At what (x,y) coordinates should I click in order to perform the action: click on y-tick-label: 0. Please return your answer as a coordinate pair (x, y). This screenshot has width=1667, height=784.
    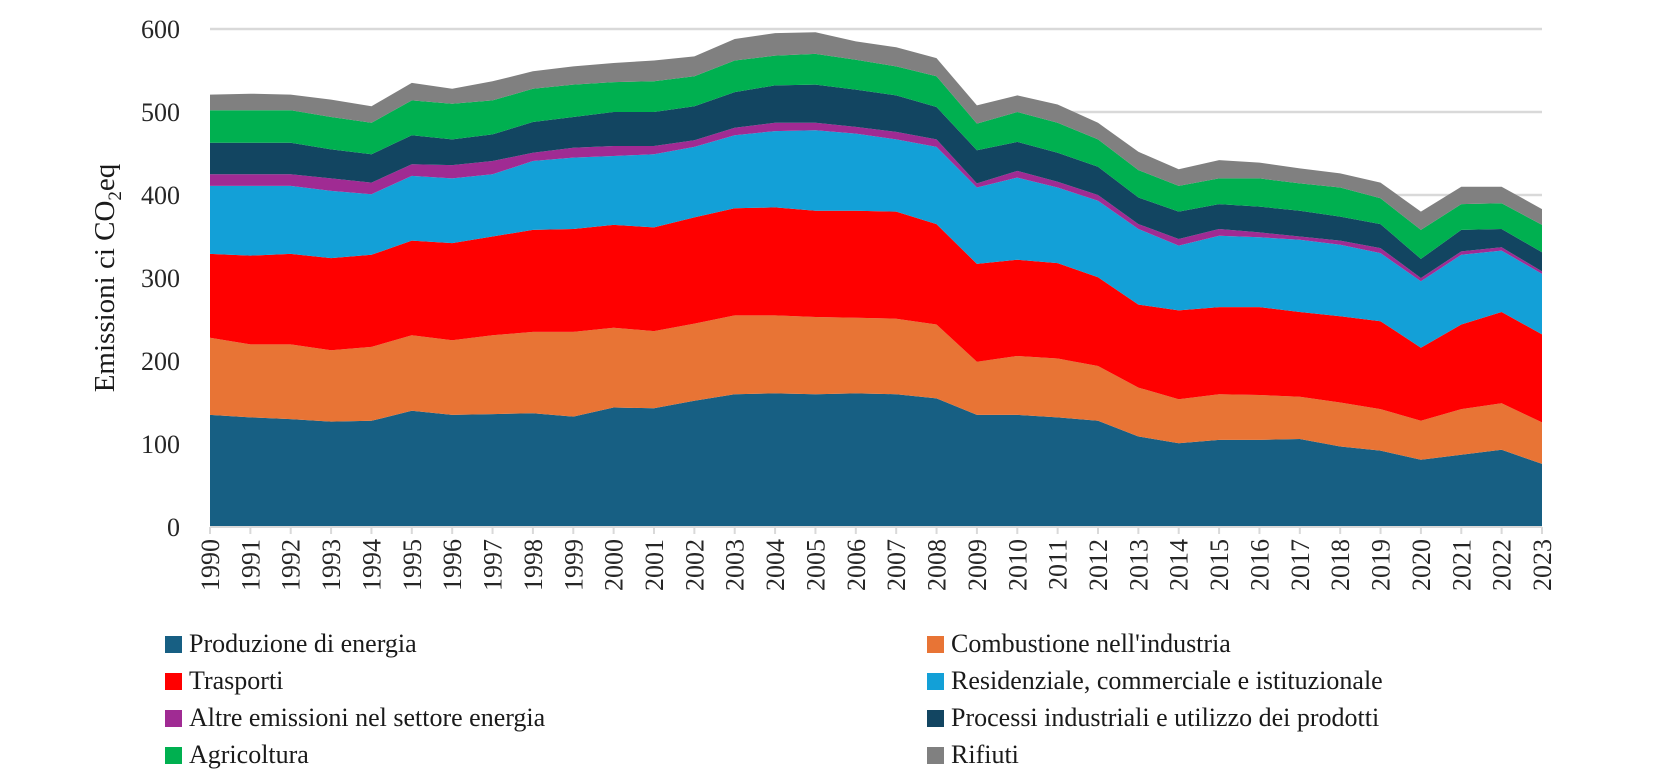
    Looking at the image, I should click on (173, 527).